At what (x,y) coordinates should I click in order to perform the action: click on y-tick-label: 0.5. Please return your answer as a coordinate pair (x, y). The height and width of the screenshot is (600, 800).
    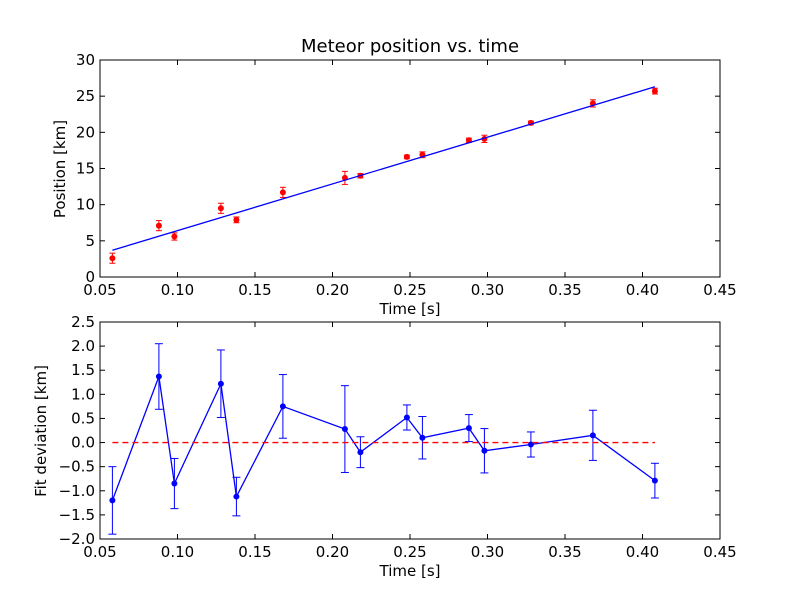
    Looking at the image, I should click on (83, 418).